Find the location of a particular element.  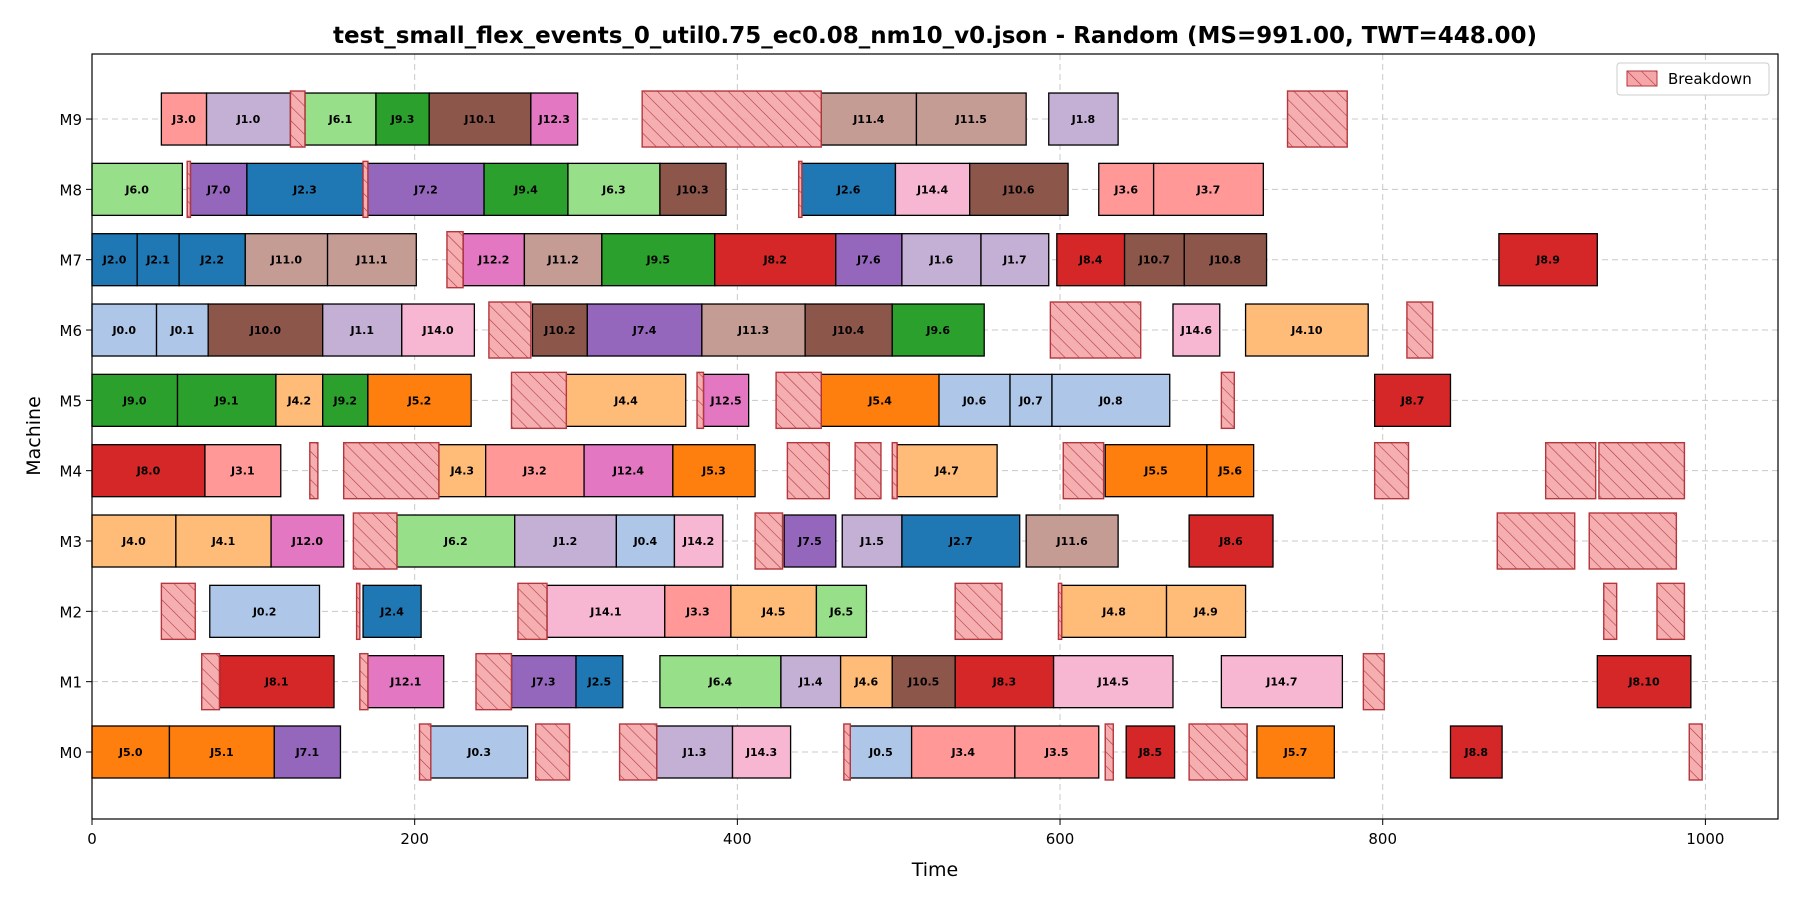

operation-bar: J2.3 is located at coordinates (305, 189).